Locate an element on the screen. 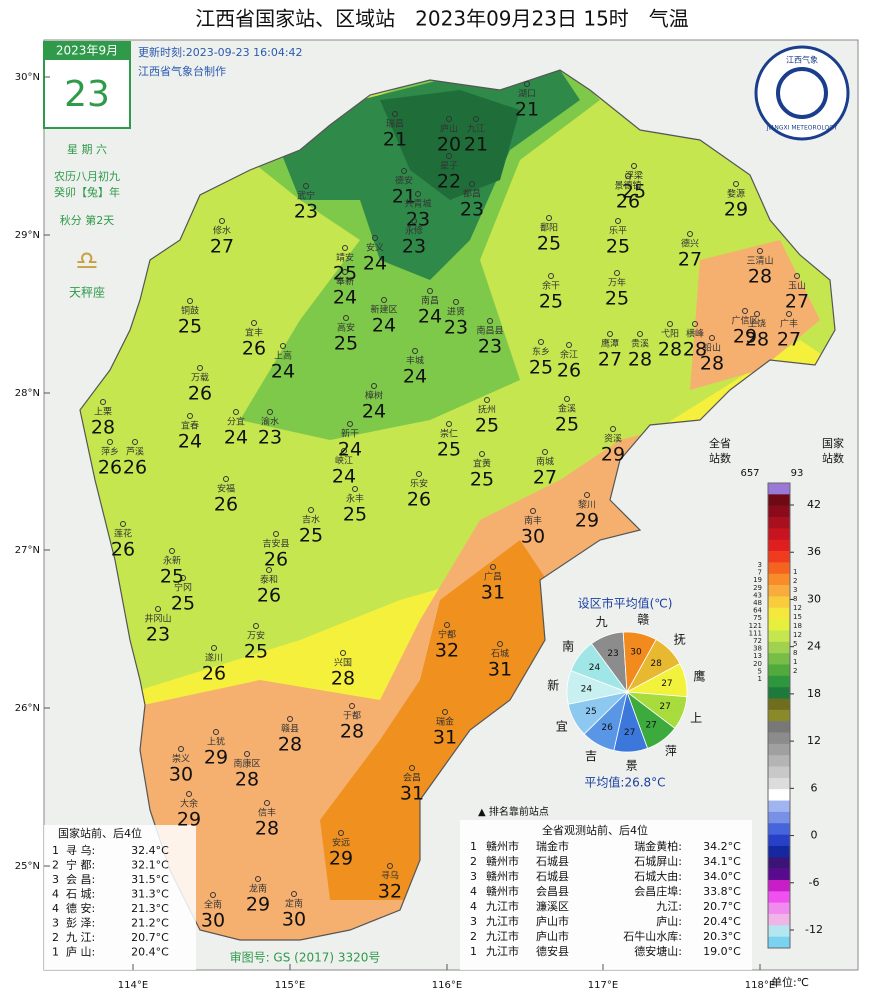 The height and width of the screenshot is (1004, 884). station-name: 万安 is located at coordinates (256, 636).